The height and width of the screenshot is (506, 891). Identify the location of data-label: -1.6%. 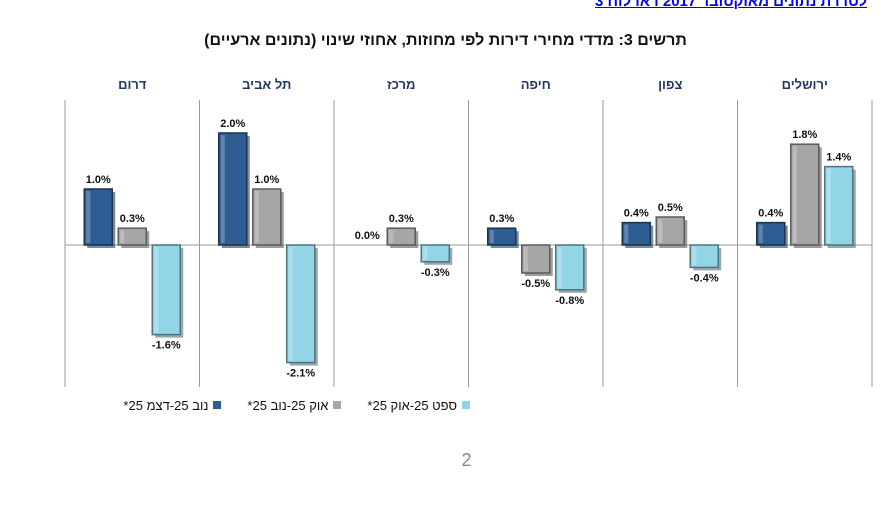
(166, 346).